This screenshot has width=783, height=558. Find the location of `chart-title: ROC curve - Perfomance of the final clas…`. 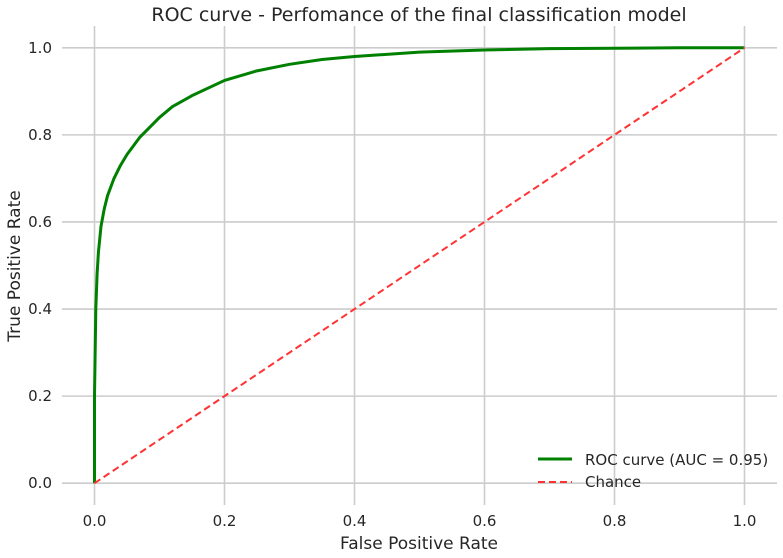

chart-title: ROC curve - Perfomance of the final clas… is located at coordinates (418, 15).